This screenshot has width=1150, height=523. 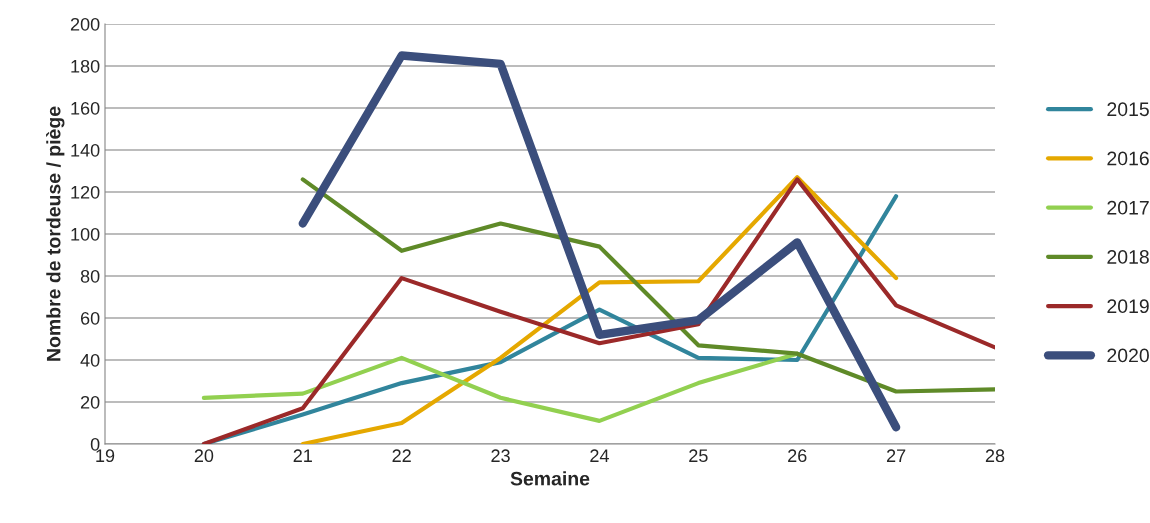 What do you see at coordinates (1128, 158) in the screenshot?
I see `legend-label: 2016` at bounding box center [1128, 158].